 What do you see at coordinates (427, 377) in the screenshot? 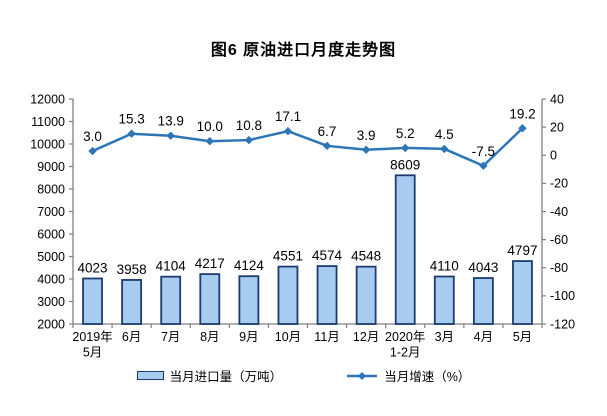
I see `legend-line-label: 当月增速（%）` at bounding box center [427, 377].